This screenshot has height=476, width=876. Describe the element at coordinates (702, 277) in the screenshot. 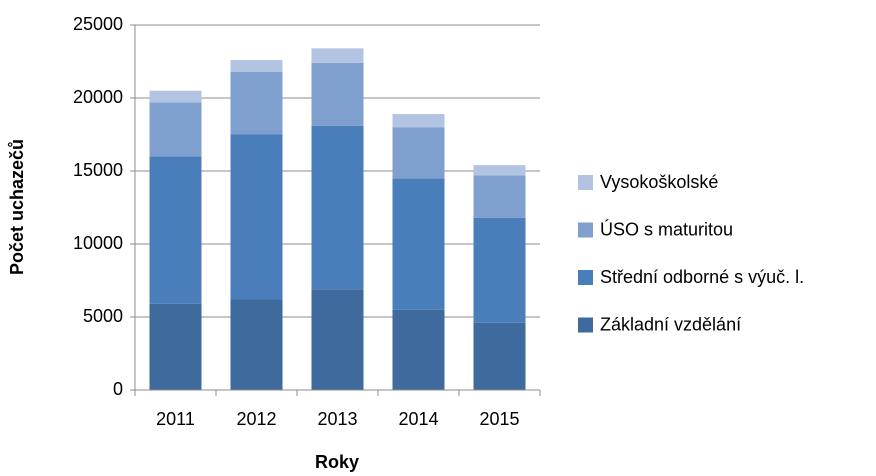

I see `legend-label: Střední odborné s výuč. l.` at that location.